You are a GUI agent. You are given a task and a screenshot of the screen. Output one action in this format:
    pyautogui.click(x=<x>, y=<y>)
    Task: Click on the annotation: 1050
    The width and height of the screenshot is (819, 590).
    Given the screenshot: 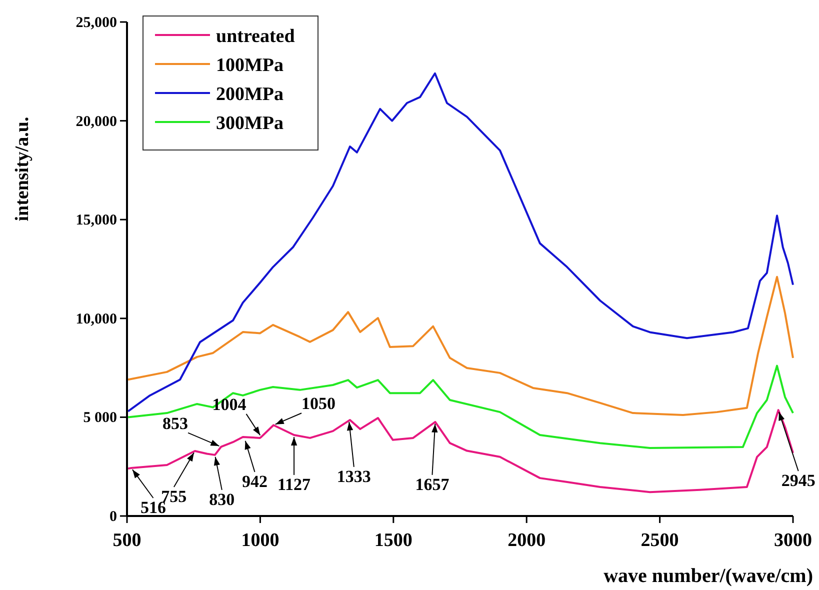 What is the action you would take?
    pyautogui.click(x=319, y=404)
    